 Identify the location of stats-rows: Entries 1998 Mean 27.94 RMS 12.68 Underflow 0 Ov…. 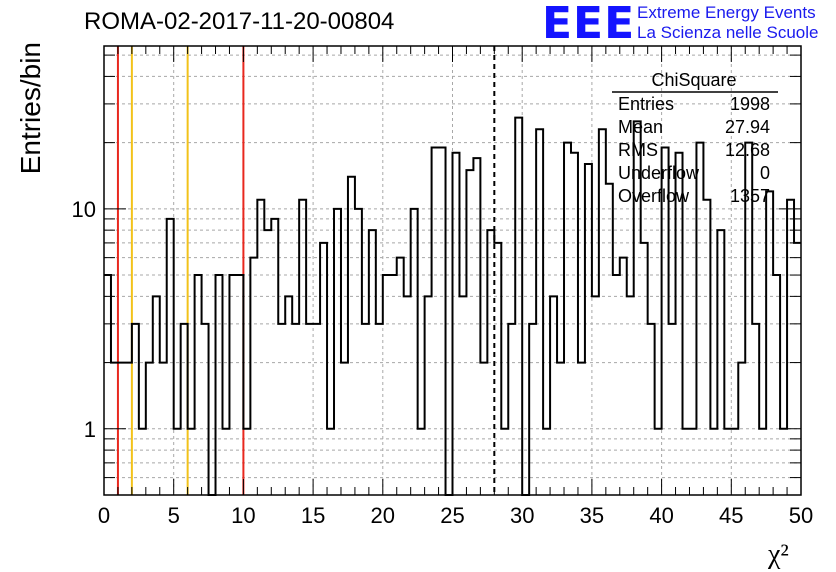
(694, 150).